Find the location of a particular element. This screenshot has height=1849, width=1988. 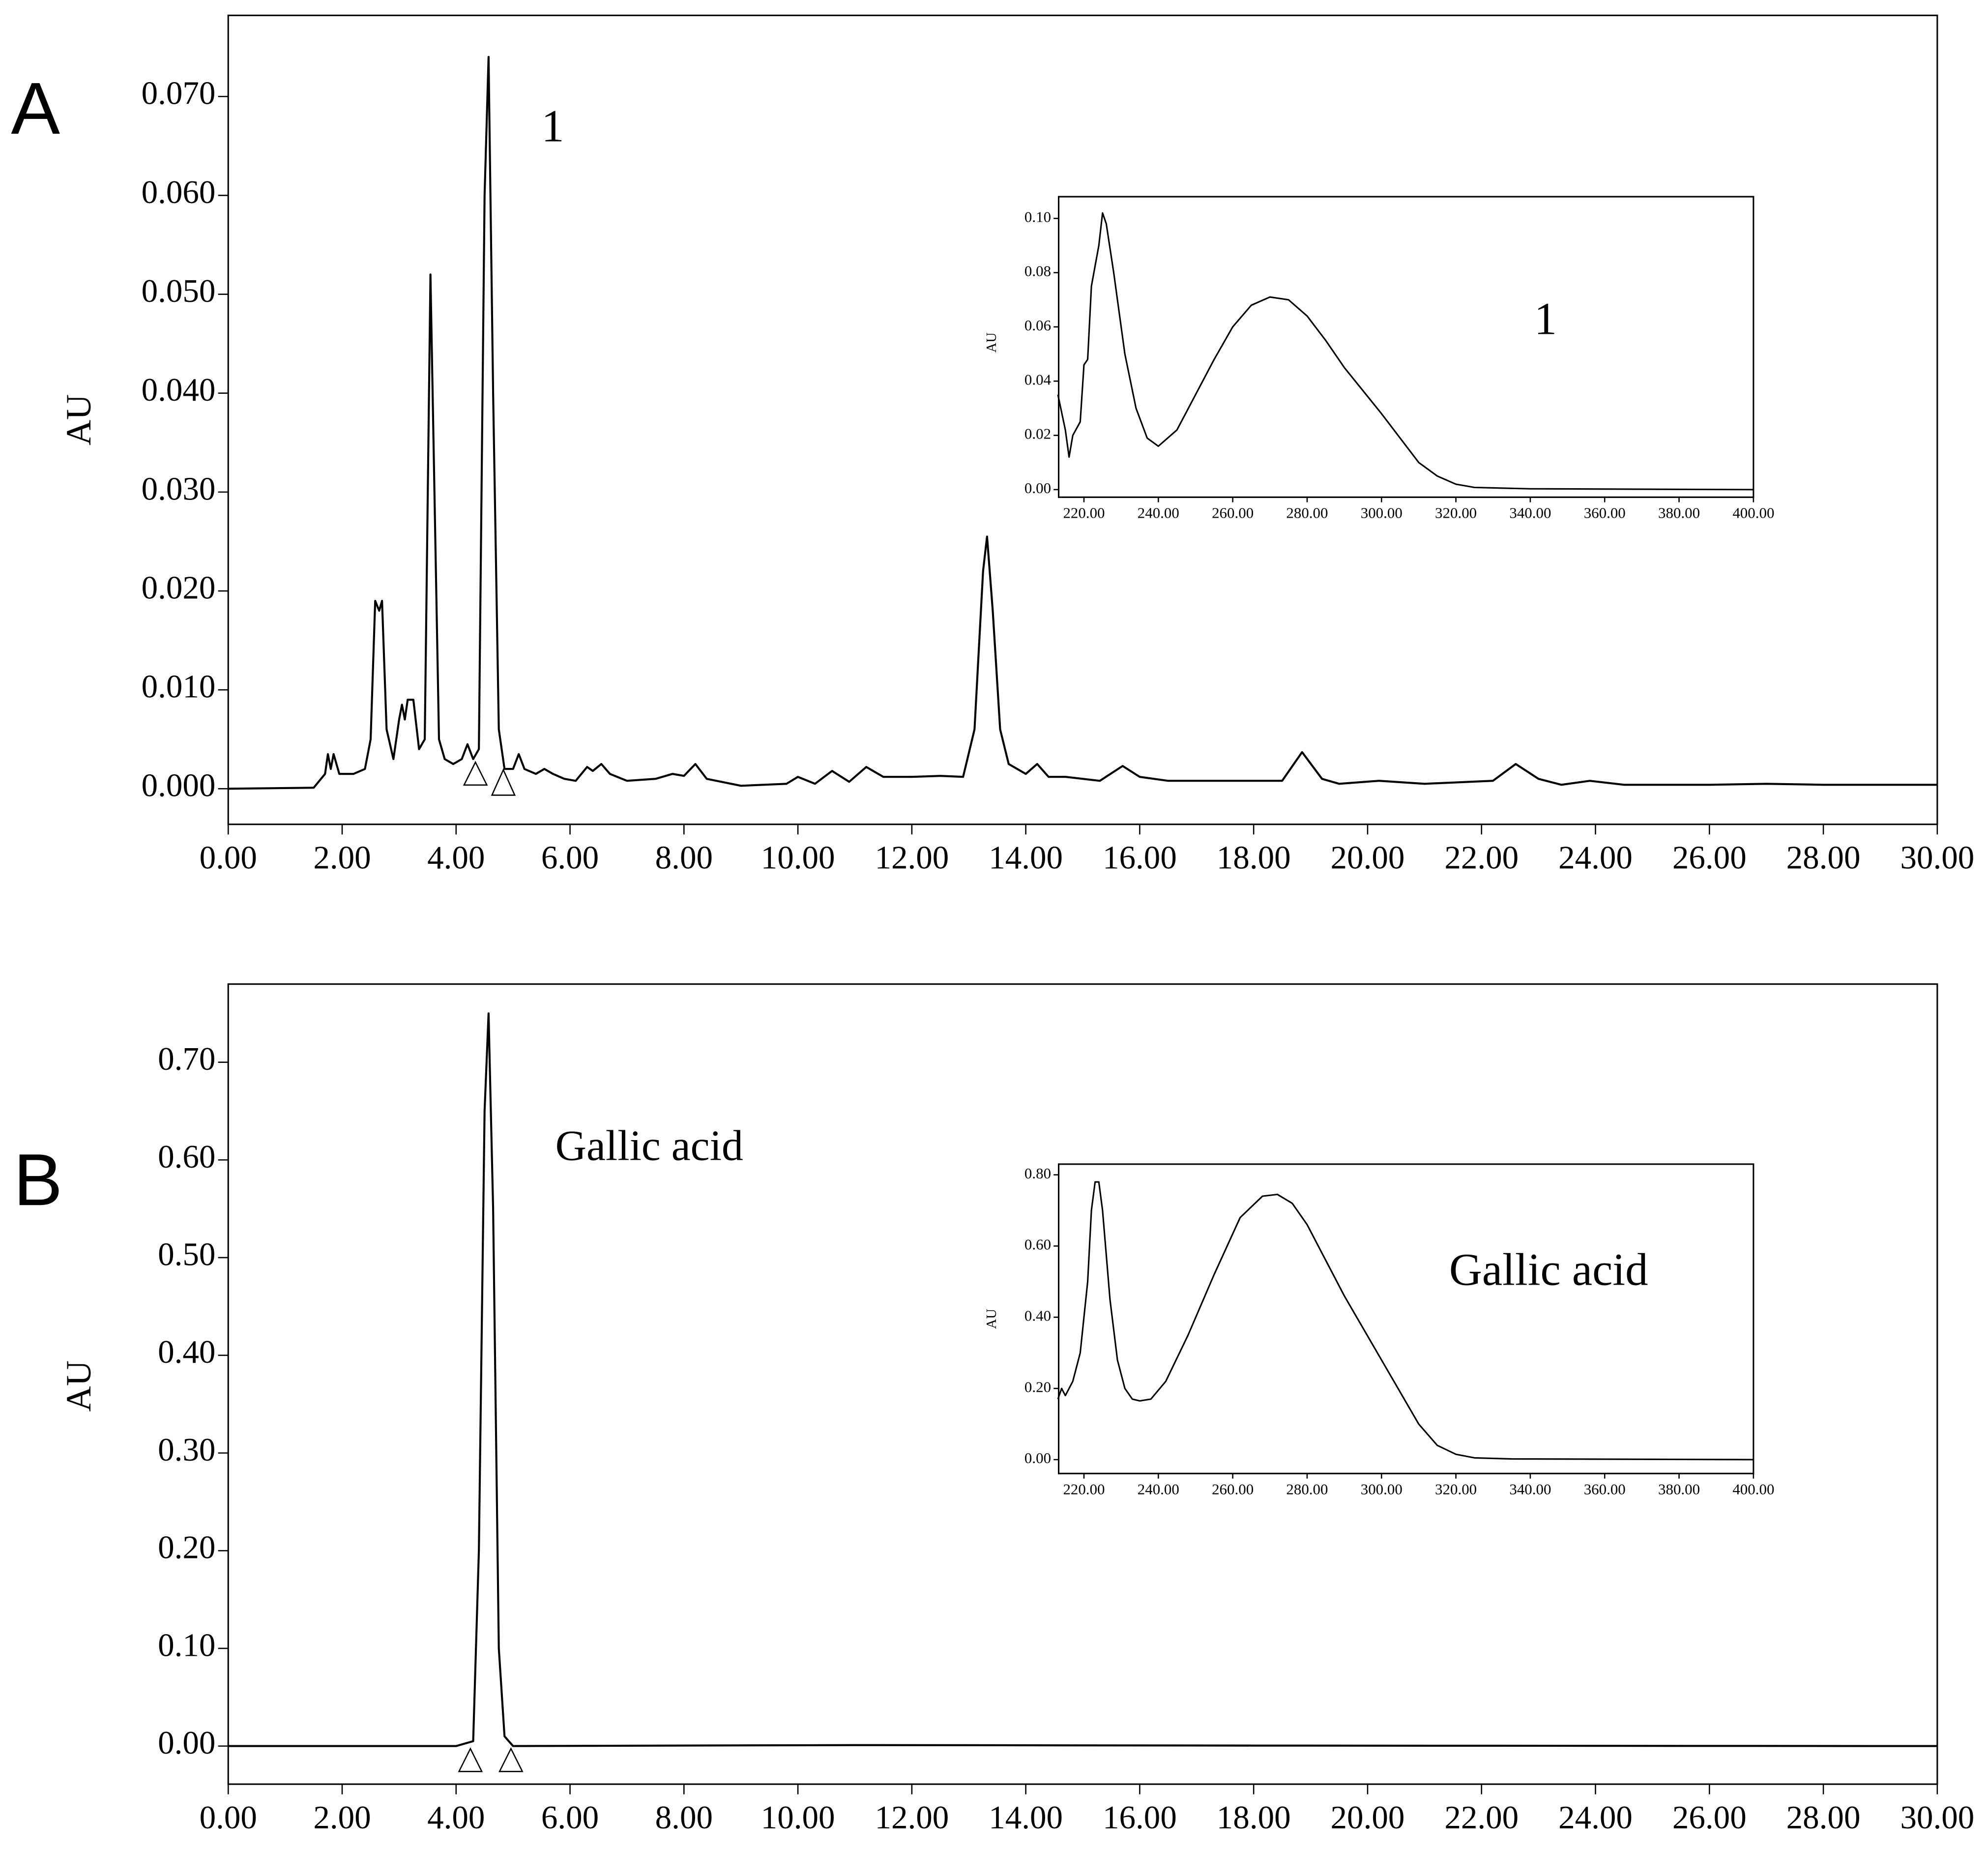

y-tick-label: 0.02 is located at coordinates (1037, 433).